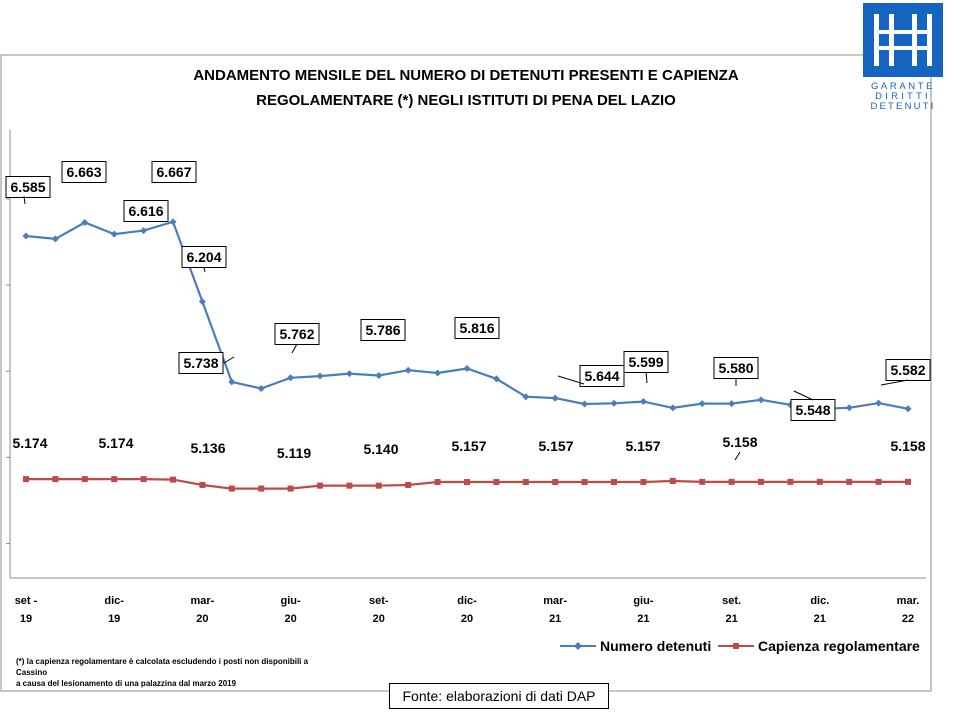  I want to click on x-tick-label: 19, so click(114, 619).